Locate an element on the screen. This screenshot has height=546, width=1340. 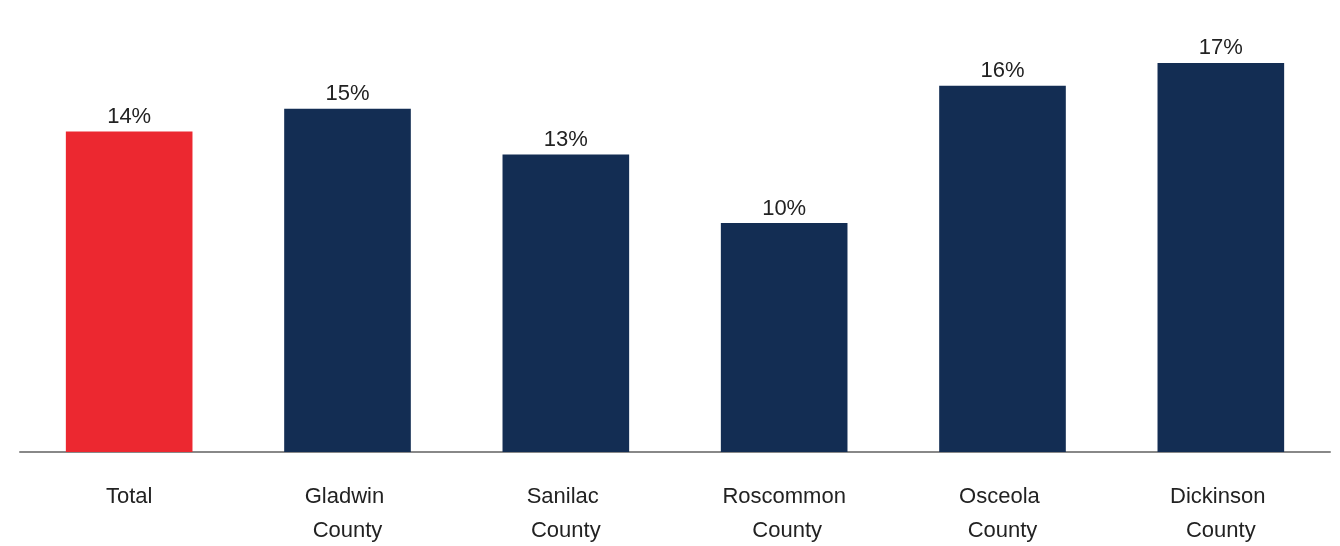
x-tick-label: Gladwin County is located at coordinates (347, 512).